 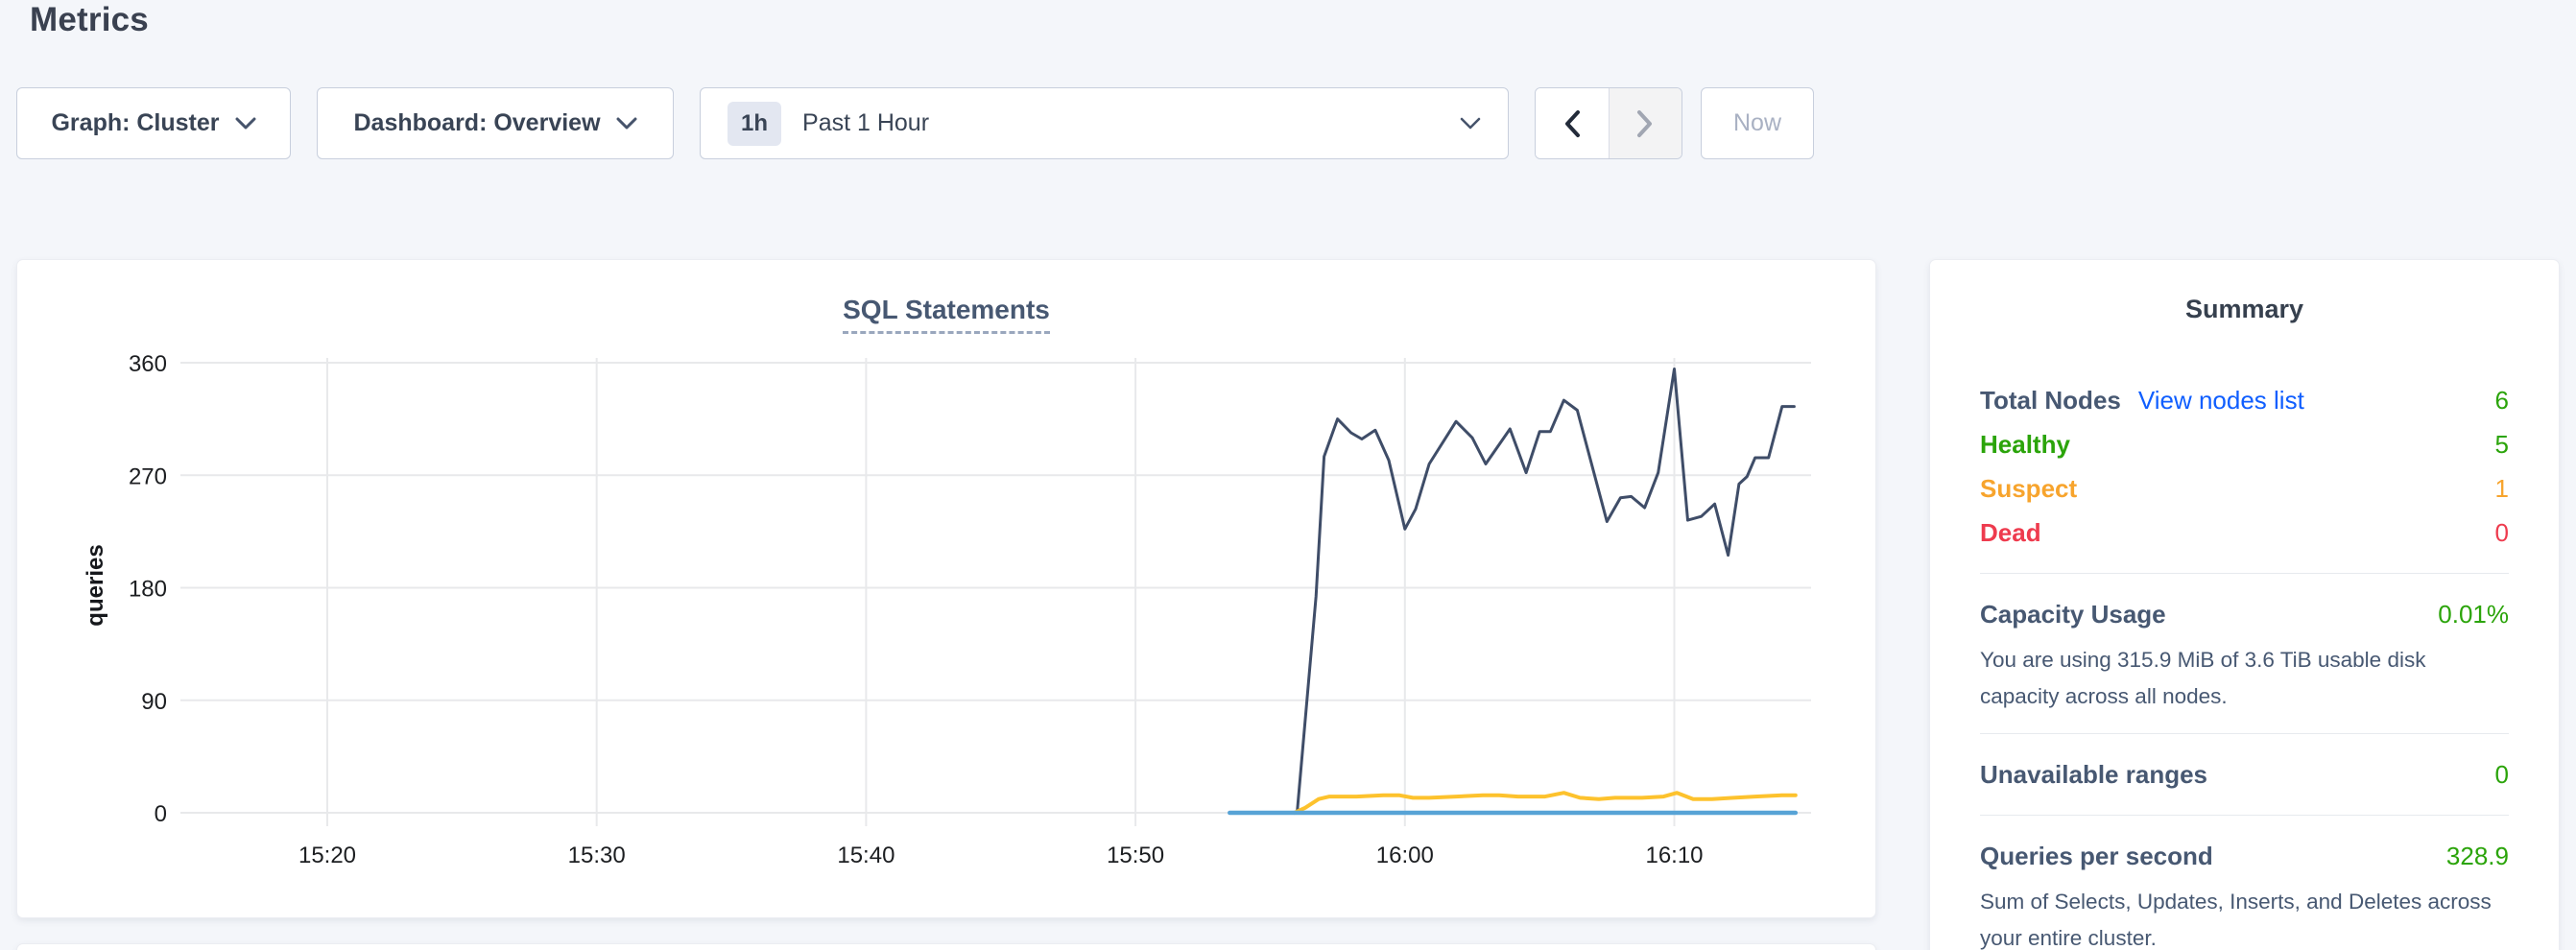 What do you see at coordinates (2501, 444) in the screenshot?
I see `healthy-value: 5` at bounding box center [2501, 444].